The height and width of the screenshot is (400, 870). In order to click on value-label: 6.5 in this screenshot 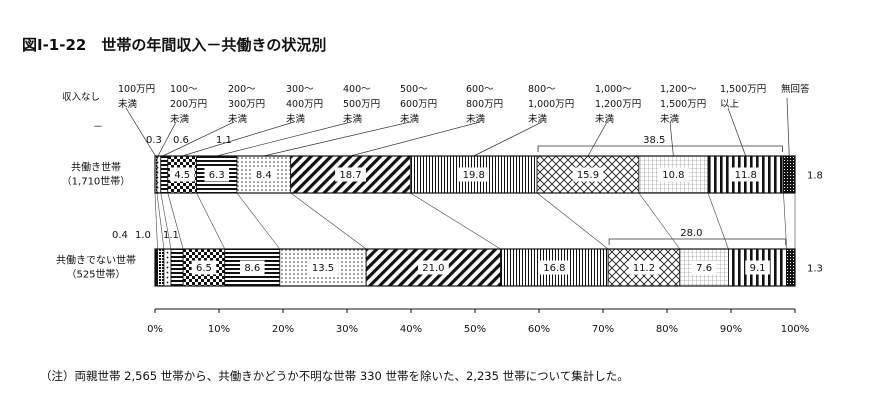, I will do `click(204, 268)`.